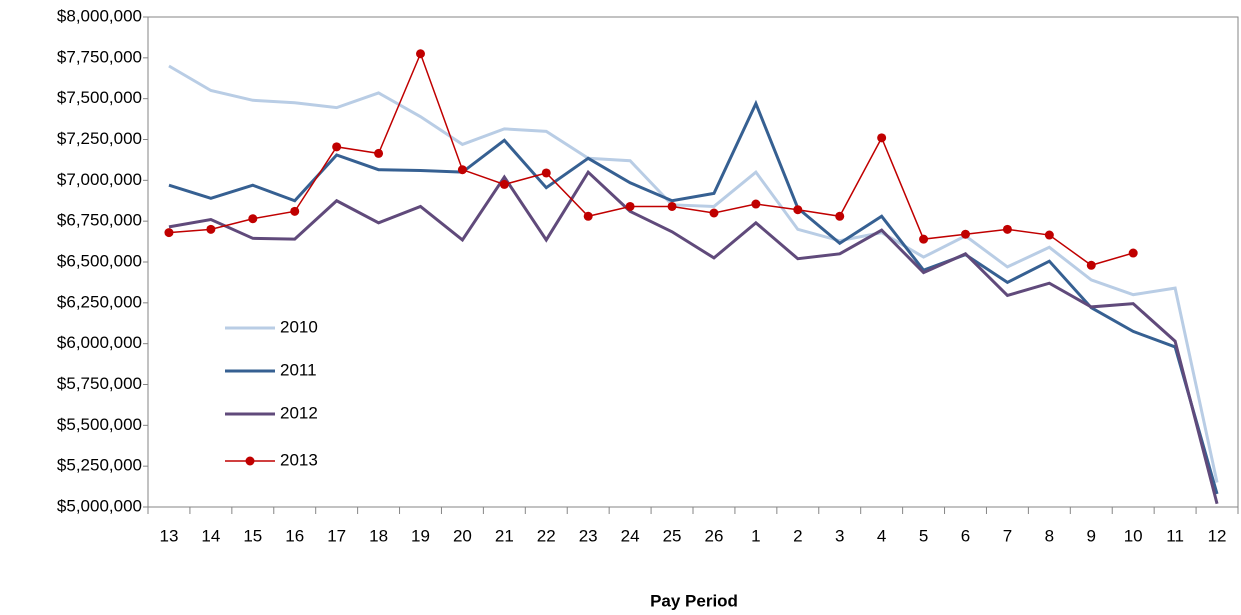  I want to click on x-tick-label: 14, so click(210, 535).